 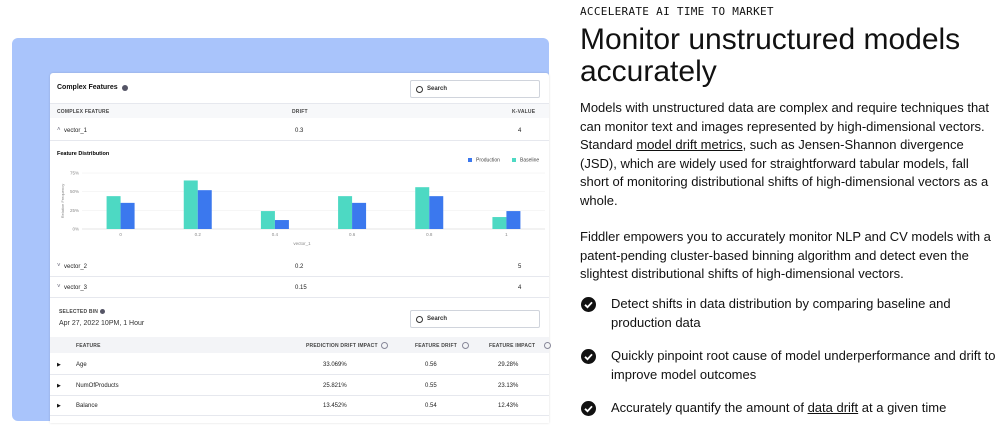 I want to click on x-tick-label: 0, so click(x=120, y=234).